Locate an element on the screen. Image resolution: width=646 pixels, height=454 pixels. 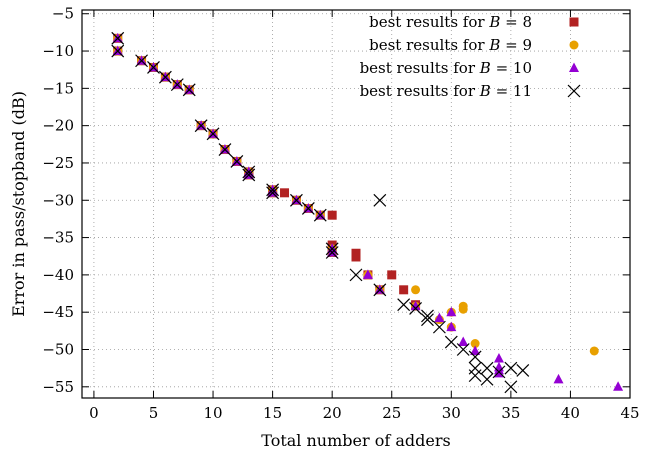
y-tick-label: −30 is located at coordinates (58, 200).